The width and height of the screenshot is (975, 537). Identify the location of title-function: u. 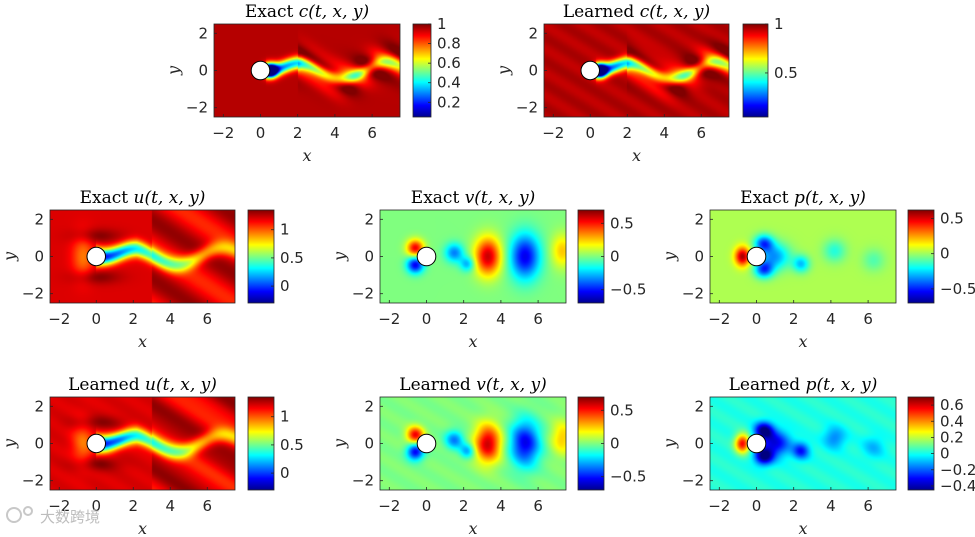
(139, 198).